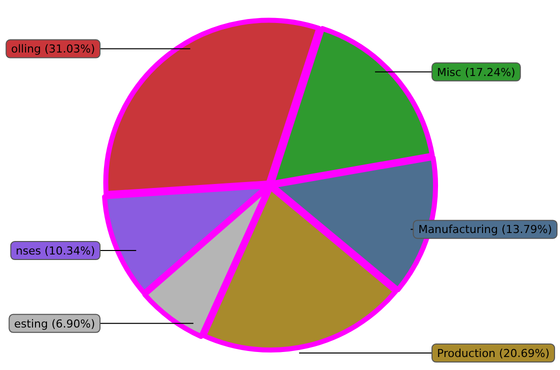 This screenshot has height=370, width=560. What do you see at coordinates (56, 251) in the screenshot?
I see `slice-label: nses (10.34%)` at bounding box center [56, 251].